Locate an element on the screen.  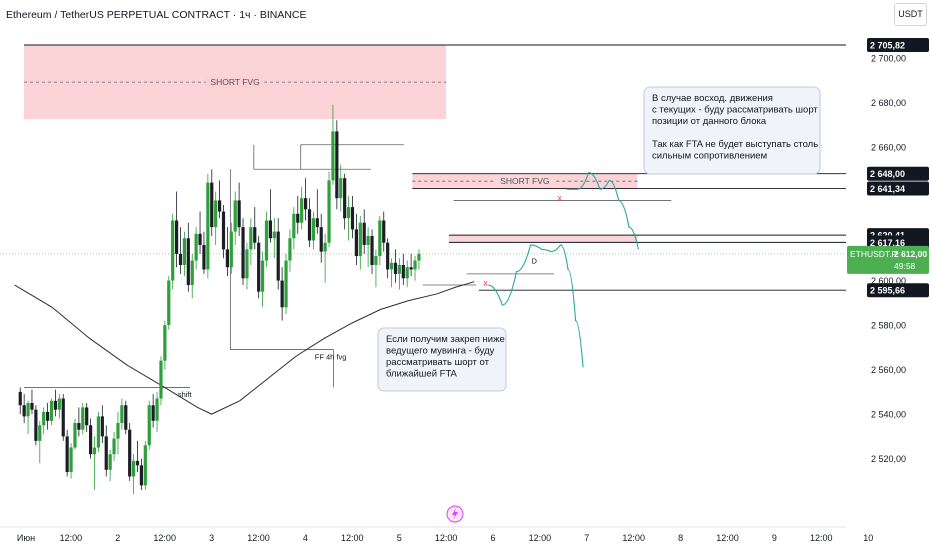
callout-line: позиции от данного блока is located at coordinates (709, 121).